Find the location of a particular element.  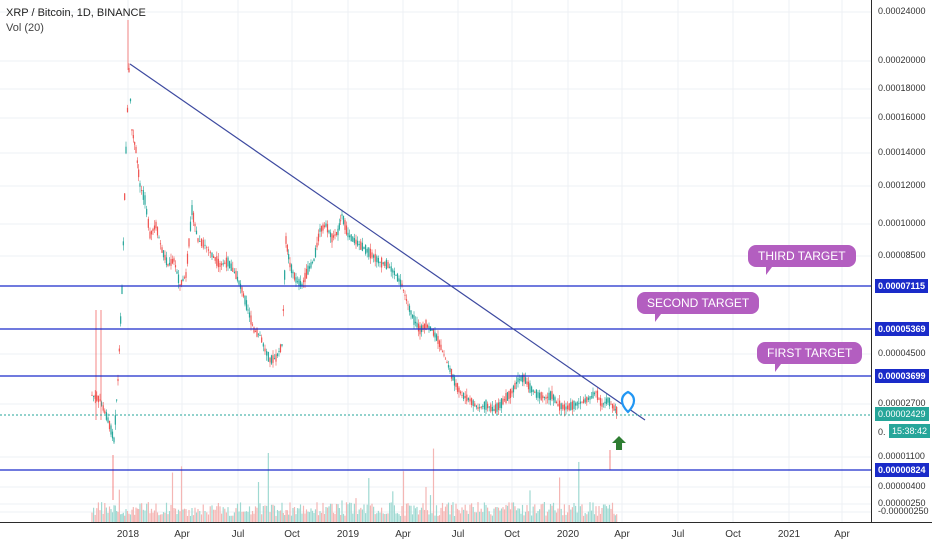

symbol-title: XRP / Bitcoin, 1D, BINANCE is located at coordinates (76, 13).